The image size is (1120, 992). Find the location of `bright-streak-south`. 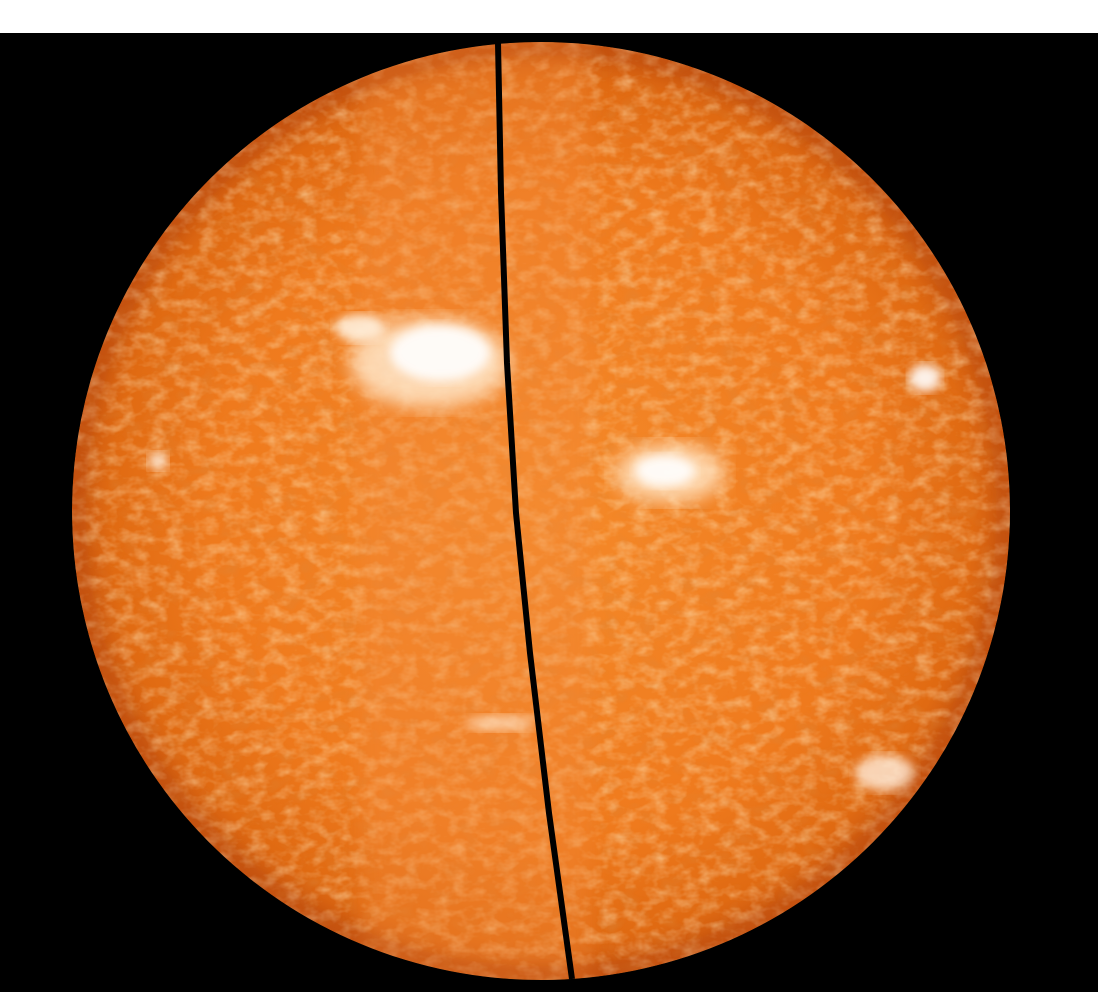

bright-streak-south is located at coordinates (500, 723).